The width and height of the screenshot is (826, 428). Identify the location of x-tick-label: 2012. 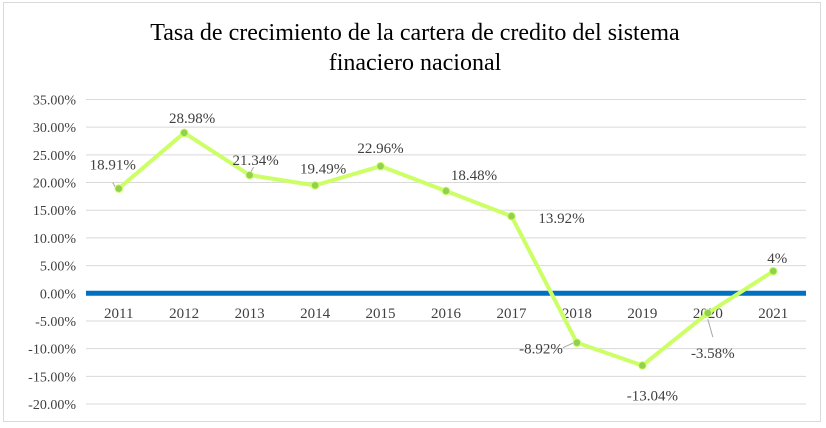
(184, 314).